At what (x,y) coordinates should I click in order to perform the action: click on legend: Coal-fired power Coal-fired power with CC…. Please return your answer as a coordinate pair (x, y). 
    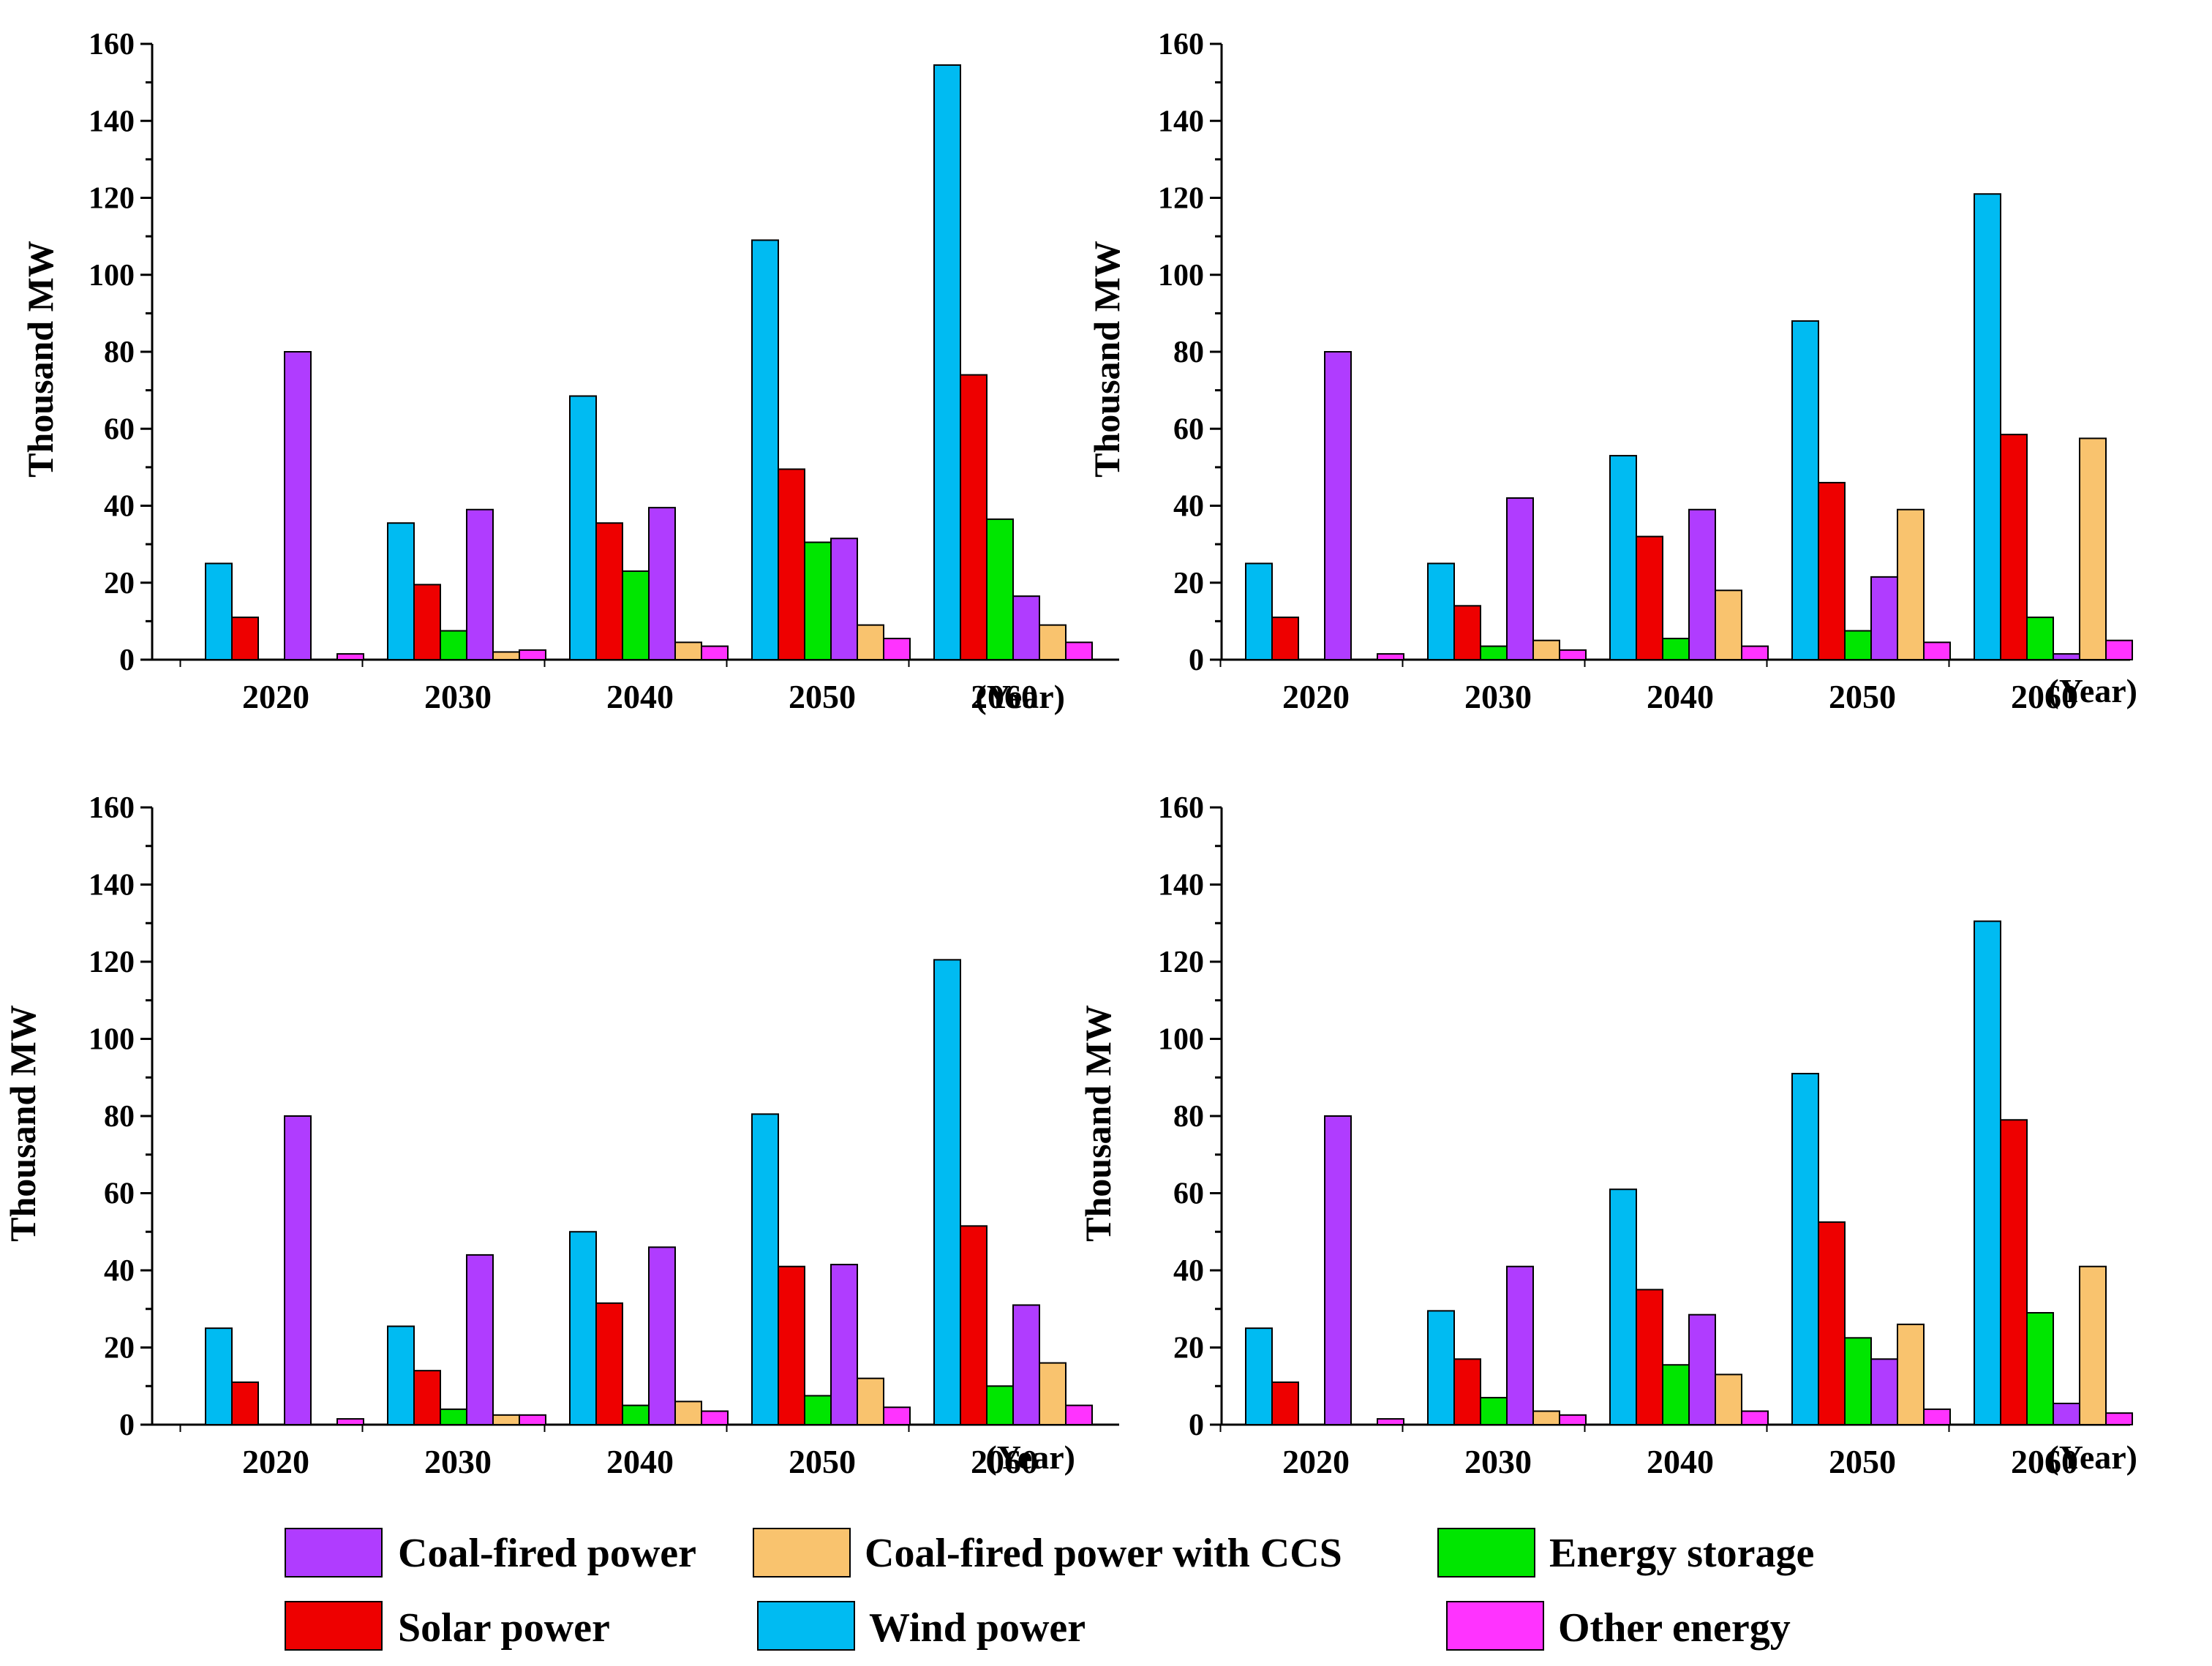
    Looking at the image, I should click on (1049, 1589).